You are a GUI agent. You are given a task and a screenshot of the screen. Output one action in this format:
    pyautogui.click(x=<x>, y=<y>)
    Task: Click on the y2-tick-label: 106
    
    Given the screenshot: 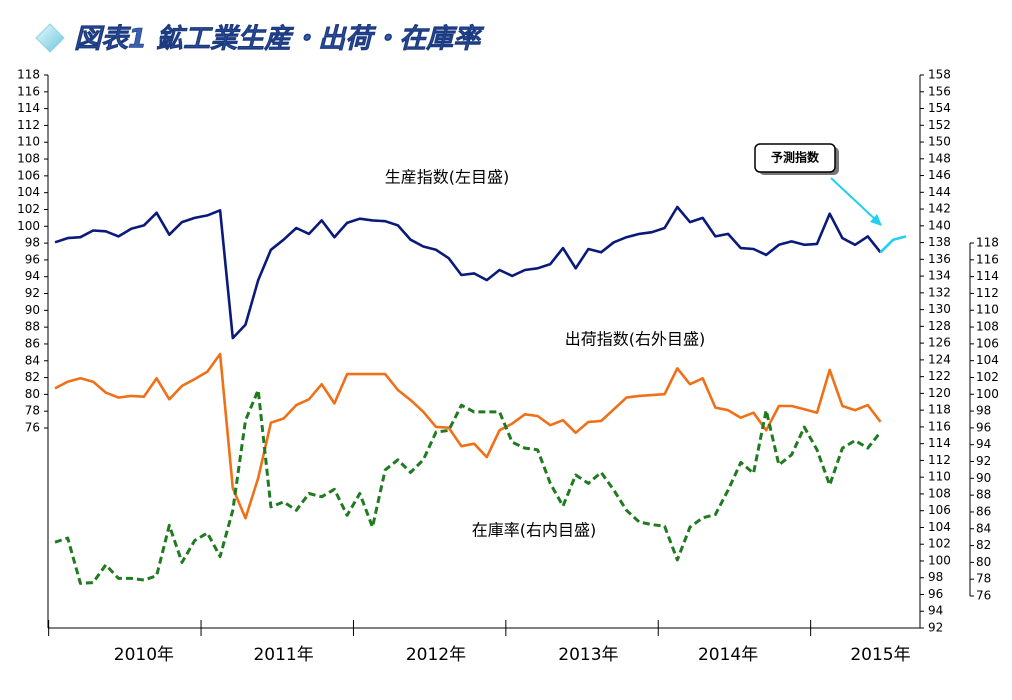 What is the action you would take?
    pyautogui.click(x=939, y=510)
    